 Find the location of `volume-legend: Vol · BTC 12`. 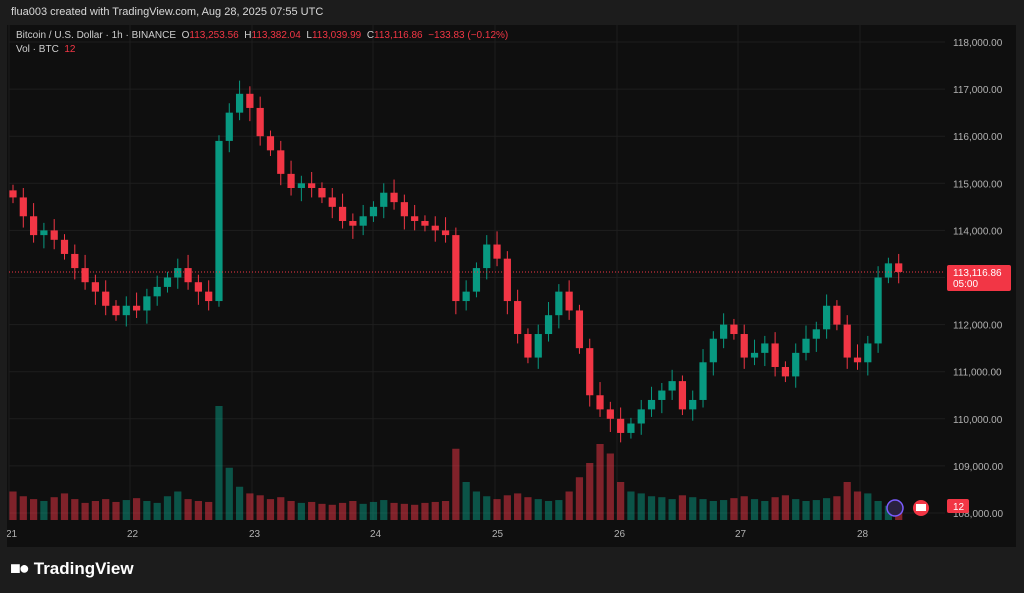

volume-legend: Vol · BTC 12 is located at coordinates (45, 49).